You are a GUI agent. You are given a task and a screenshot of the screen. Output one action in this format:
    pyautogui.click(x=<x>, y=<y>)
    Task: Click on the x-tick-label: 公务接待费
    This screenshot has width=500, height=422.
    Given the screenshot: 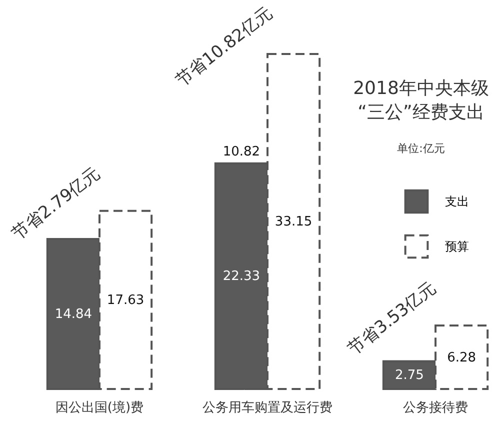 What is the action you would take?
    pyautogui.click(x=435, y=408)
    